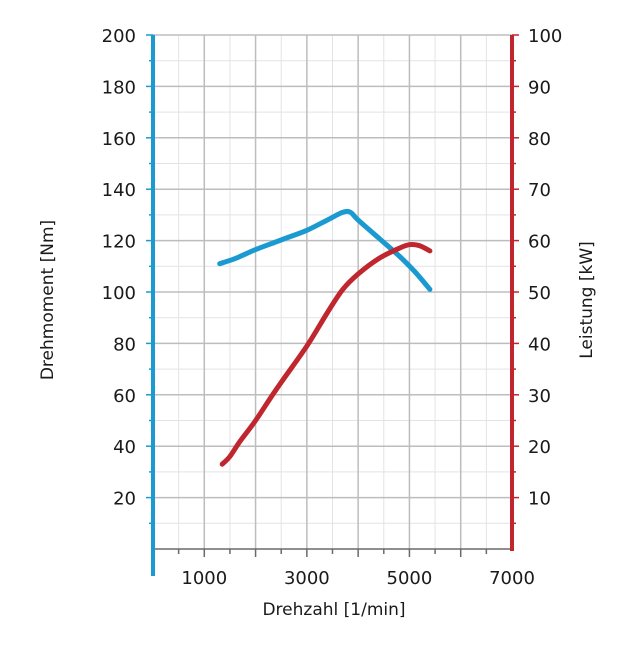 Image resolution: width=644 pixels, height=654 pixels. Describe the element at coordinates (539, 293) in the screenshot. I see `y-right-tick-label: 50` at that location.